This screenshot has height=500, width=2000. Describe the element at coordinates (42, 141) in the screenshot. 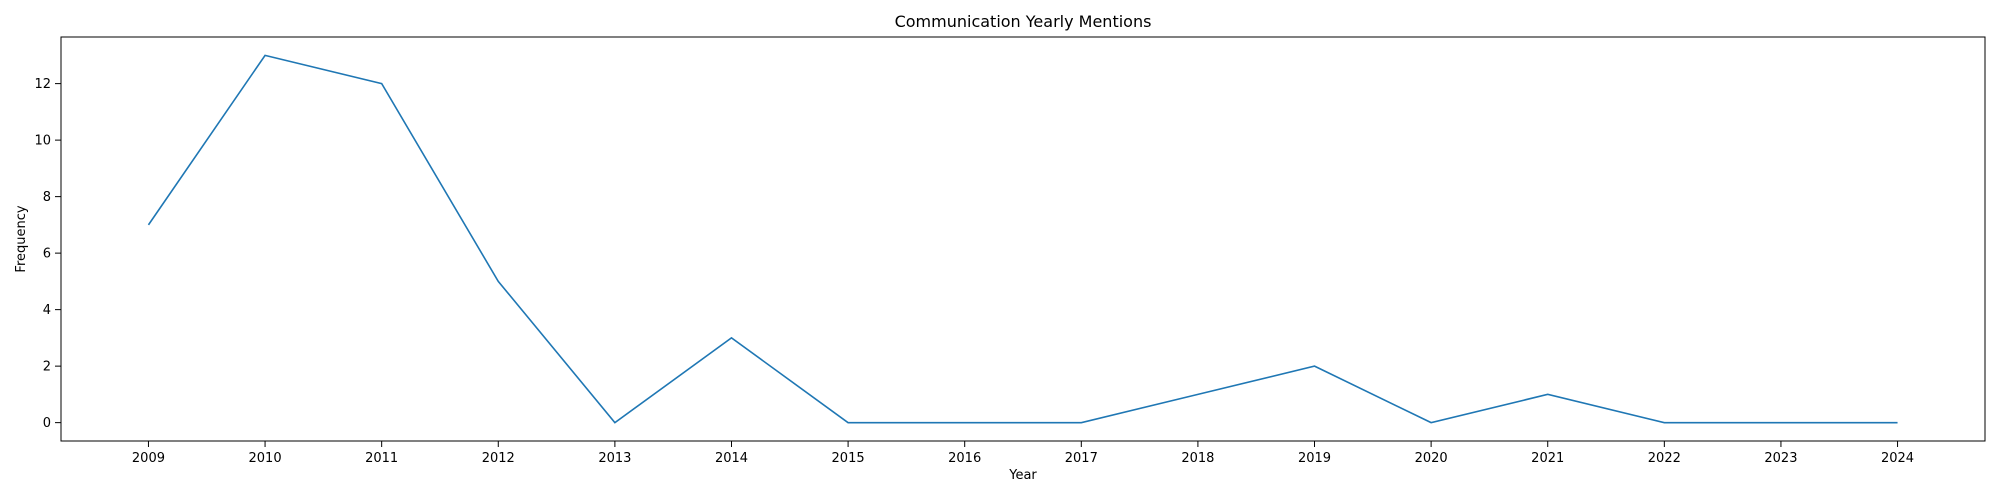

I see `y-tick-label: 10` at that location.